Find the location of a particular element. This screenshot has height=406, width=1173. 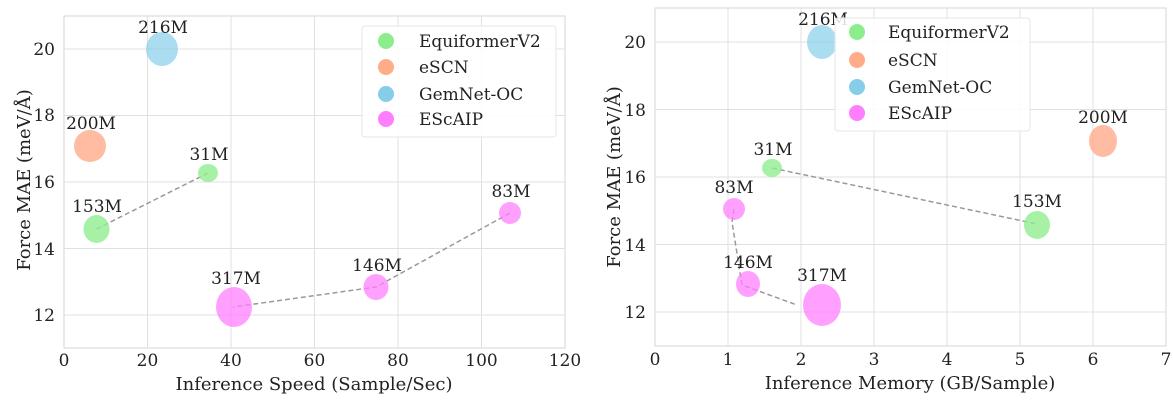

left-label-146m: 146M is located at coordinates (377, 266).